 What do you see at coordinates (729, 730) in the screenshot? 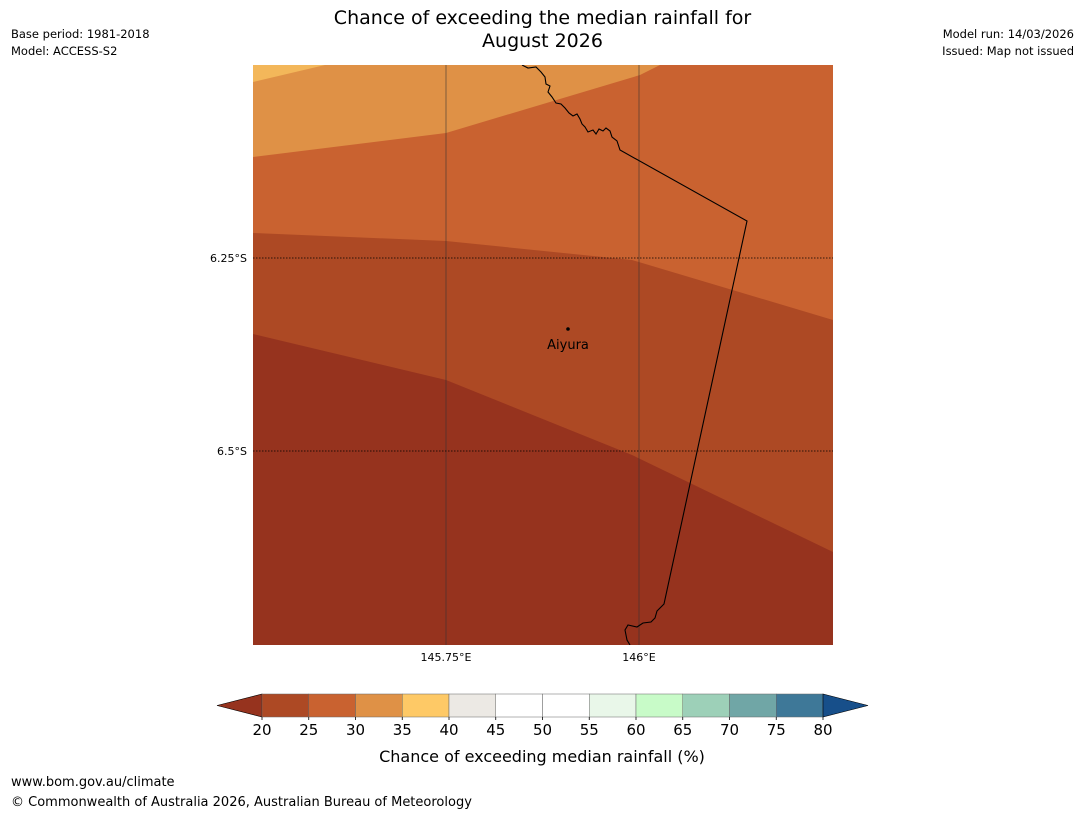
I see `colorbar-tick-label: 70` at bounding box center [729, 730].